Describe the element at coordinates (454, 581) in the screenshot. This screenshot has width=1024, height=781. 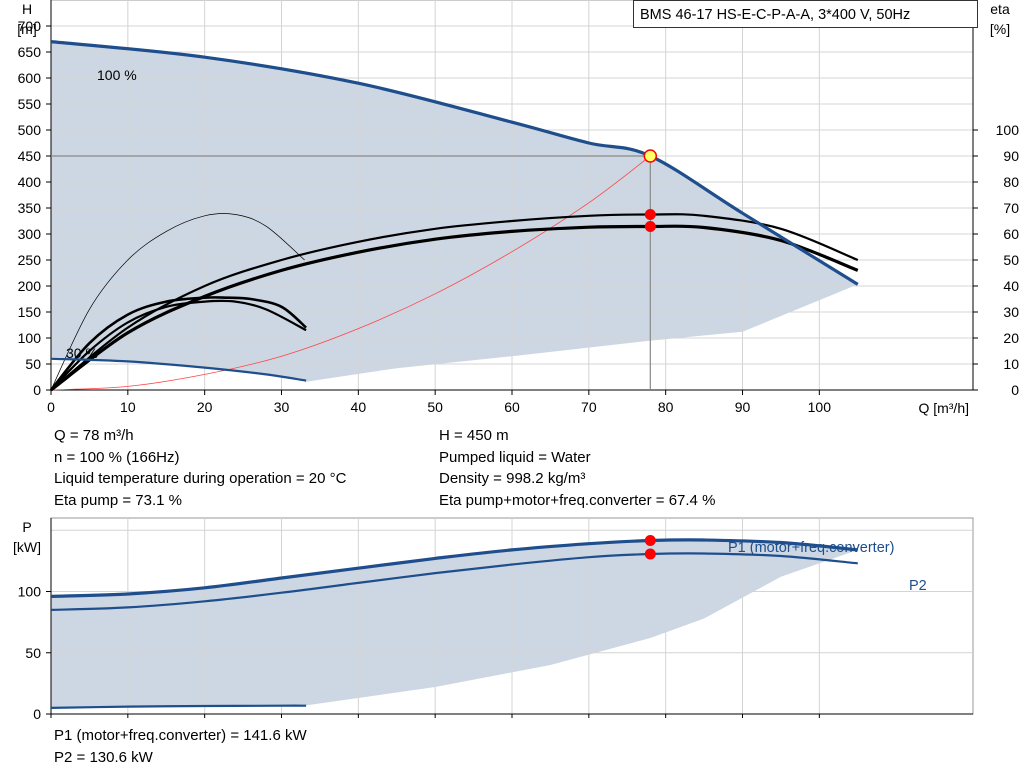
I see `p2-curve` at that location.